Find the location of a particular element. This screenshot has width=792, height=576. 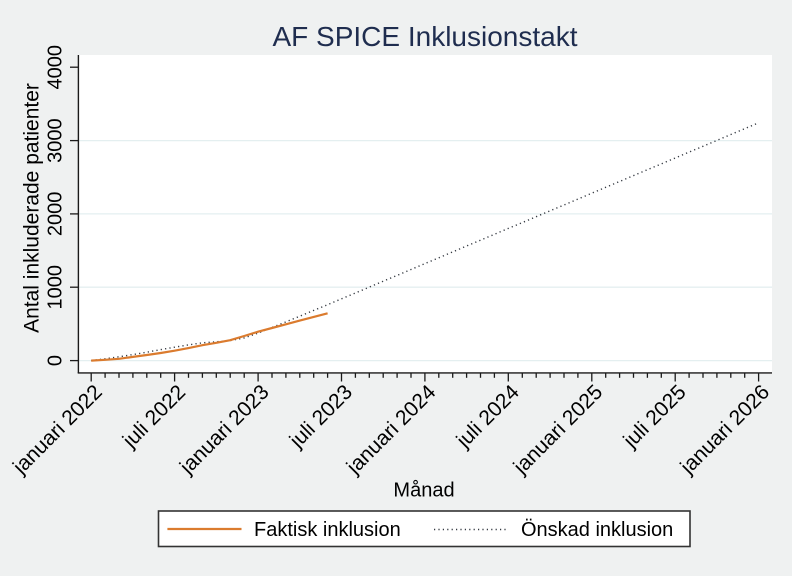

svg-text: 4000 is located at coordinates (56, 67).